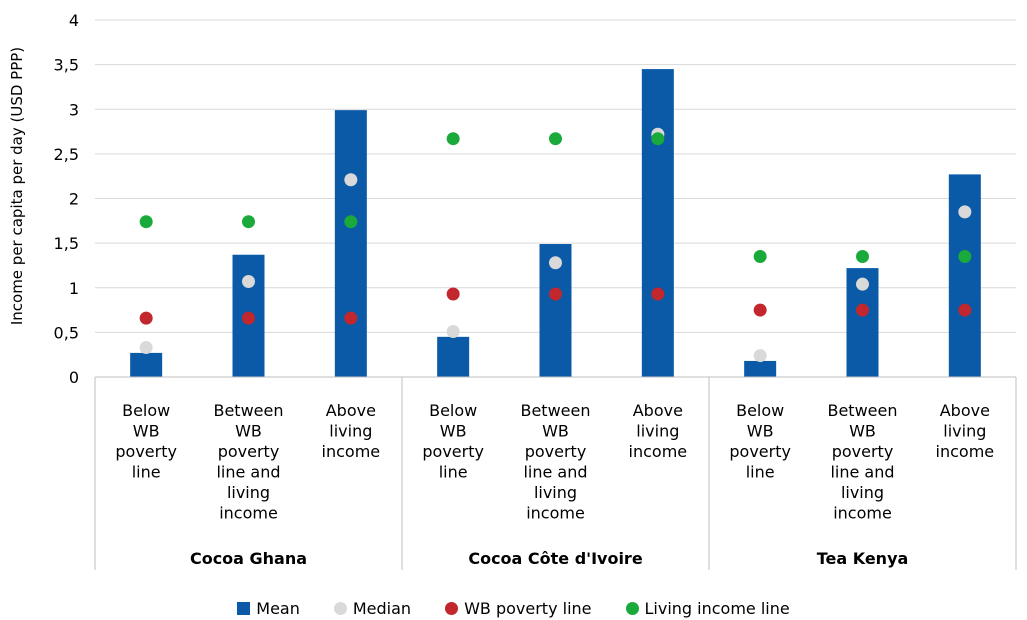 This screenshot has width=1027, height=620. Describe the element at coordinates (278, 608) in the screenshot. I see `legend-label: Mean` at that location.